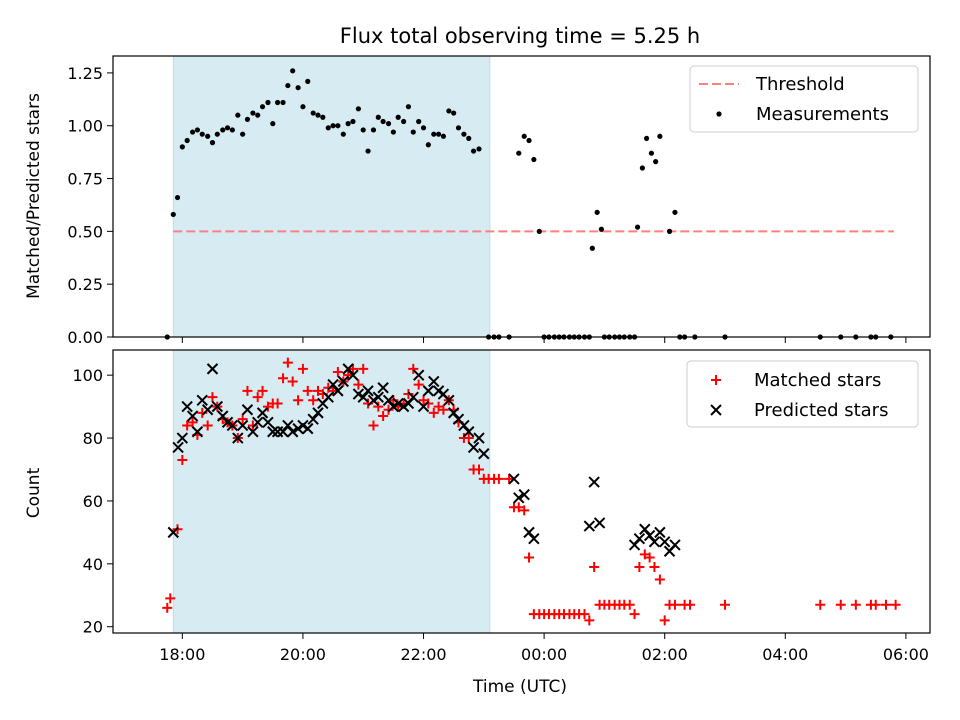 Image resolution: width=960 pixels, height=720 pixels. I want to click on y-tick-label: 0.00, so click(85, 337).